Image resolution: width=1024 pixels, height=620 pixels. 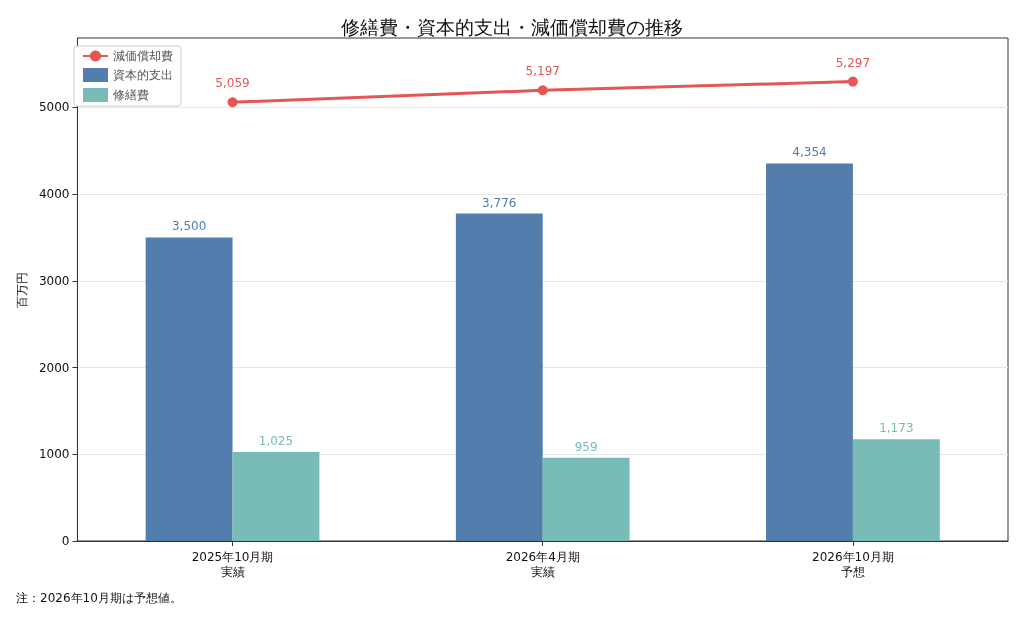 I want to click on y-tick-label: 5000, so click(x=54, y=107).